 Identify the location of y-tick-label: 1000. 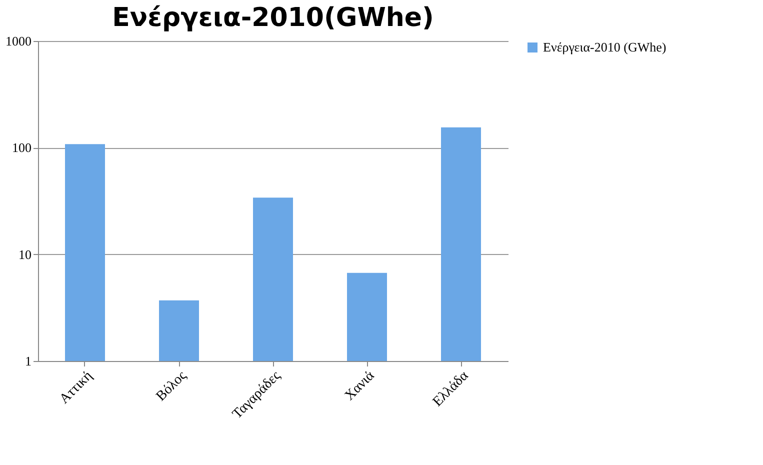
(19, 41).